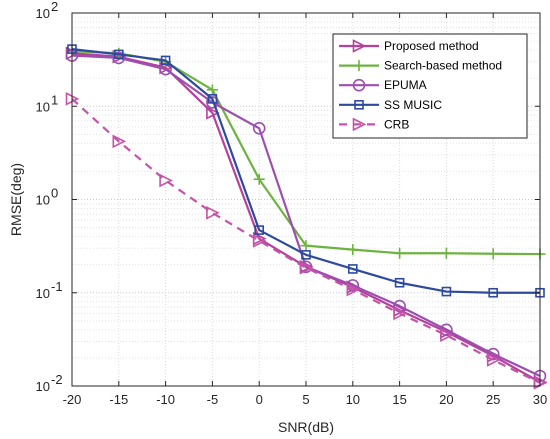  What do you see at coordinates (405, 85) in the screenshot?
I see `legend-label: EPUMA` at bounding box center [405, 85].